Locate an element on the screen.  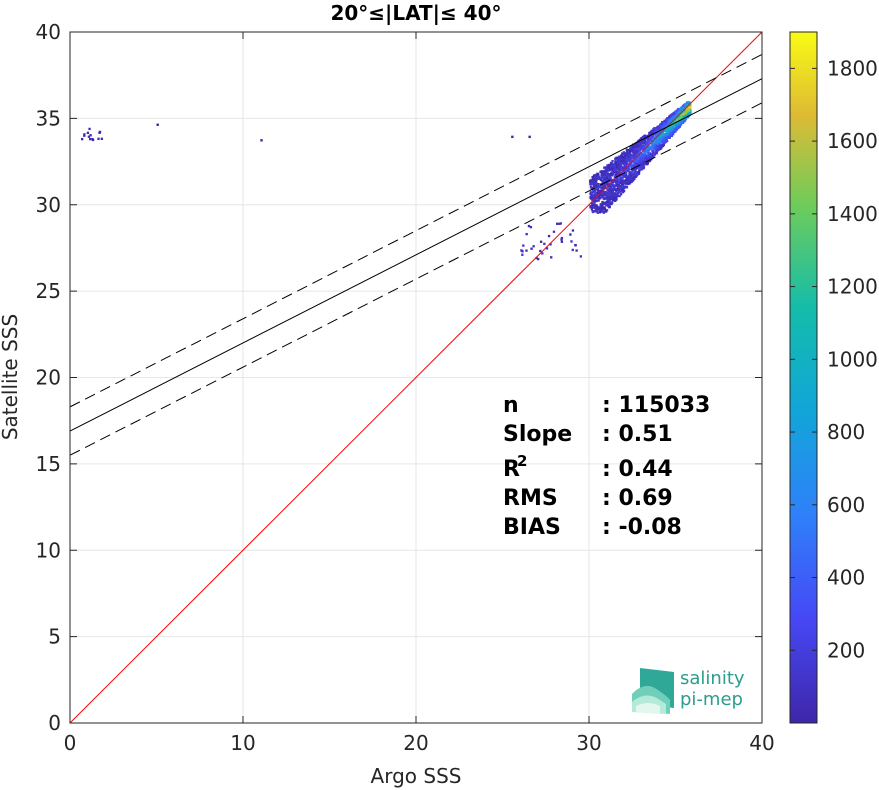
chart-title: 20°≤|LAT|≤ 40° is located at coordinates (415, 13).